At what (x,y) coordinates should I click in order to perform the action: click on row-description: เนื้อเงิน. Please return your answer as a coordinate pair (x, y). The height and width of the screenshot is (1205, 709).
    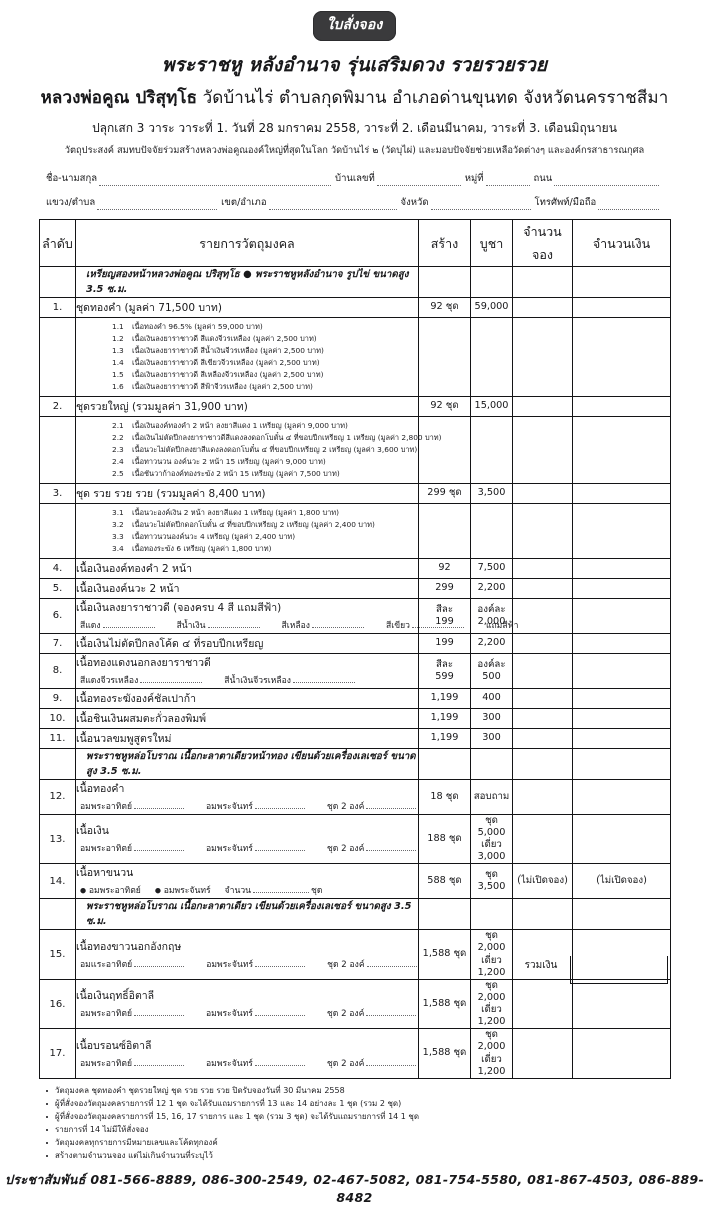
    Looking at the image, I should click on (92, 831).